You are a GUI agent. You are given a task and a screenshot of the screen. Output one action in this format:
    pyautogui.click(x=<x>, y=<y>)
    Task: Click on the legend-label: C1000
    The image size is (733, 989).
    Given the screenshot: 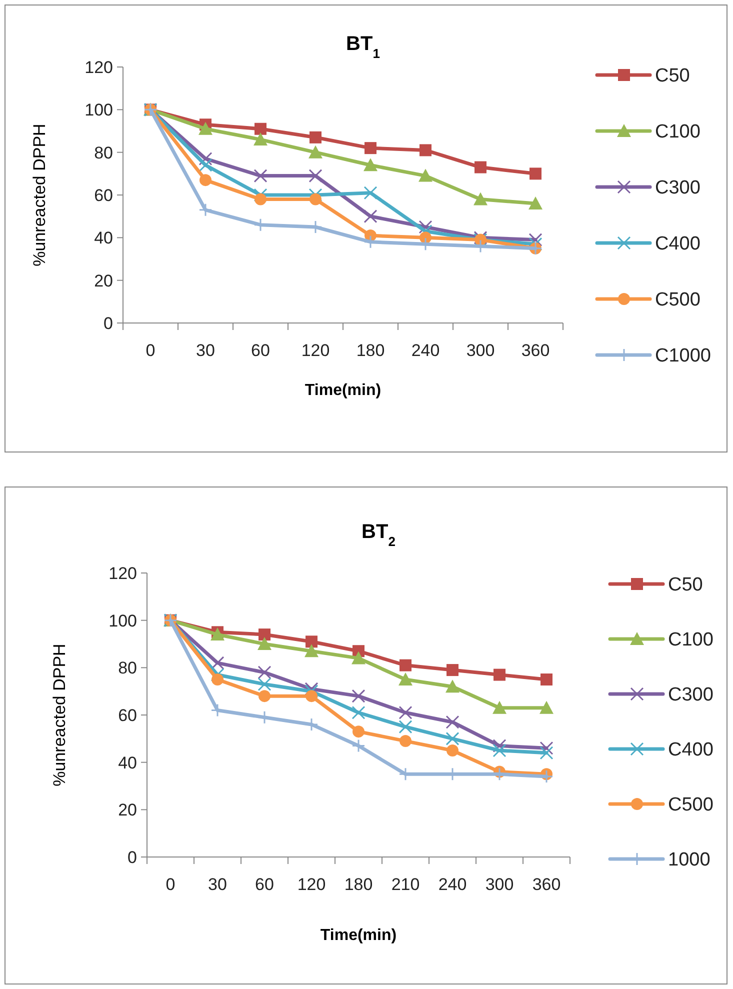 What is the action you would take?
    pyautogui.click(x=683, y=356)
    